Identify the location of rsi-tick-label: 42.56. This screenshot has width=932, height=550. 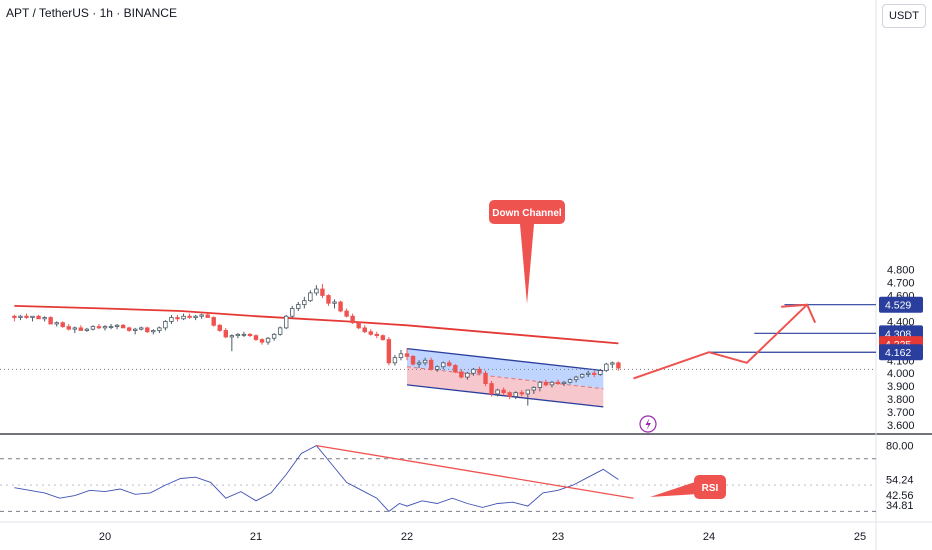
(900, 496).